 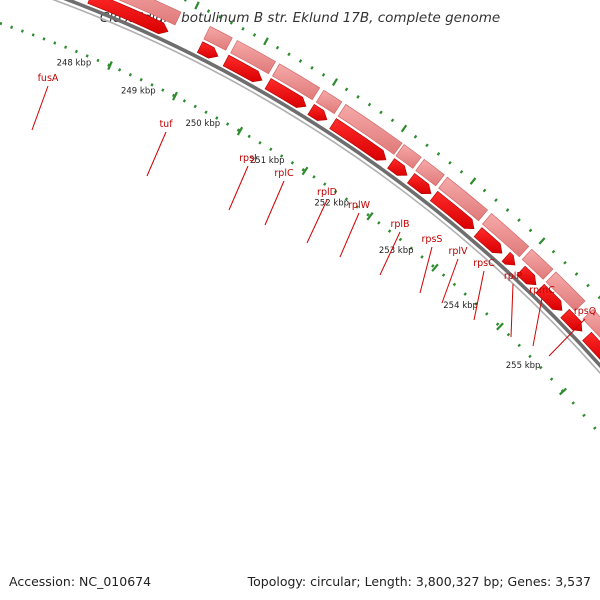 What do you see at coordinates (585, 311) in the screenshot?
I see `gene-label: rpsQ` at bounding box center [585, 311].